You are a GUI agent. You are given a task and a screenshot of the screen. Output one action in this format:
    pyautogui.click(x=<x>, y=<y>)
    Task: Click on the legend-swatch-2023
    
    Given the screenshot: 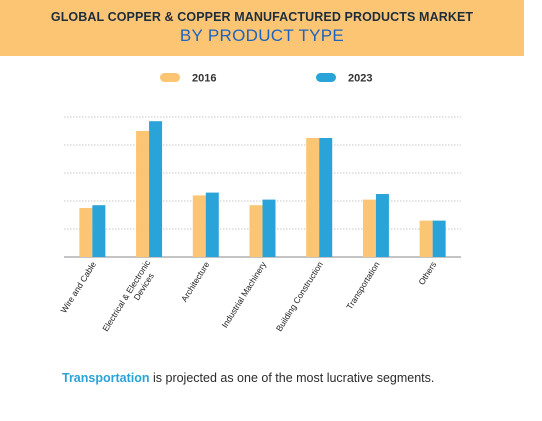 What is the action you would take?
    pyautogui.click(x=326, y=77)
    